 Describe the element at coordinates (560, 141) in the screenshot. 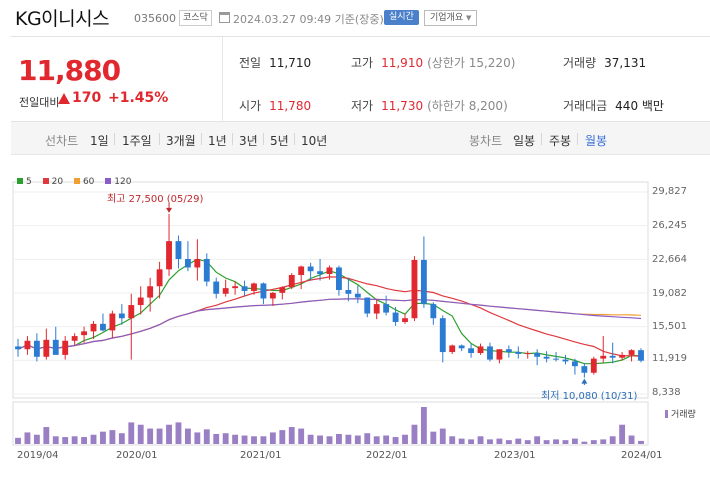

I see `candle-weekly: 주봉` at that location.